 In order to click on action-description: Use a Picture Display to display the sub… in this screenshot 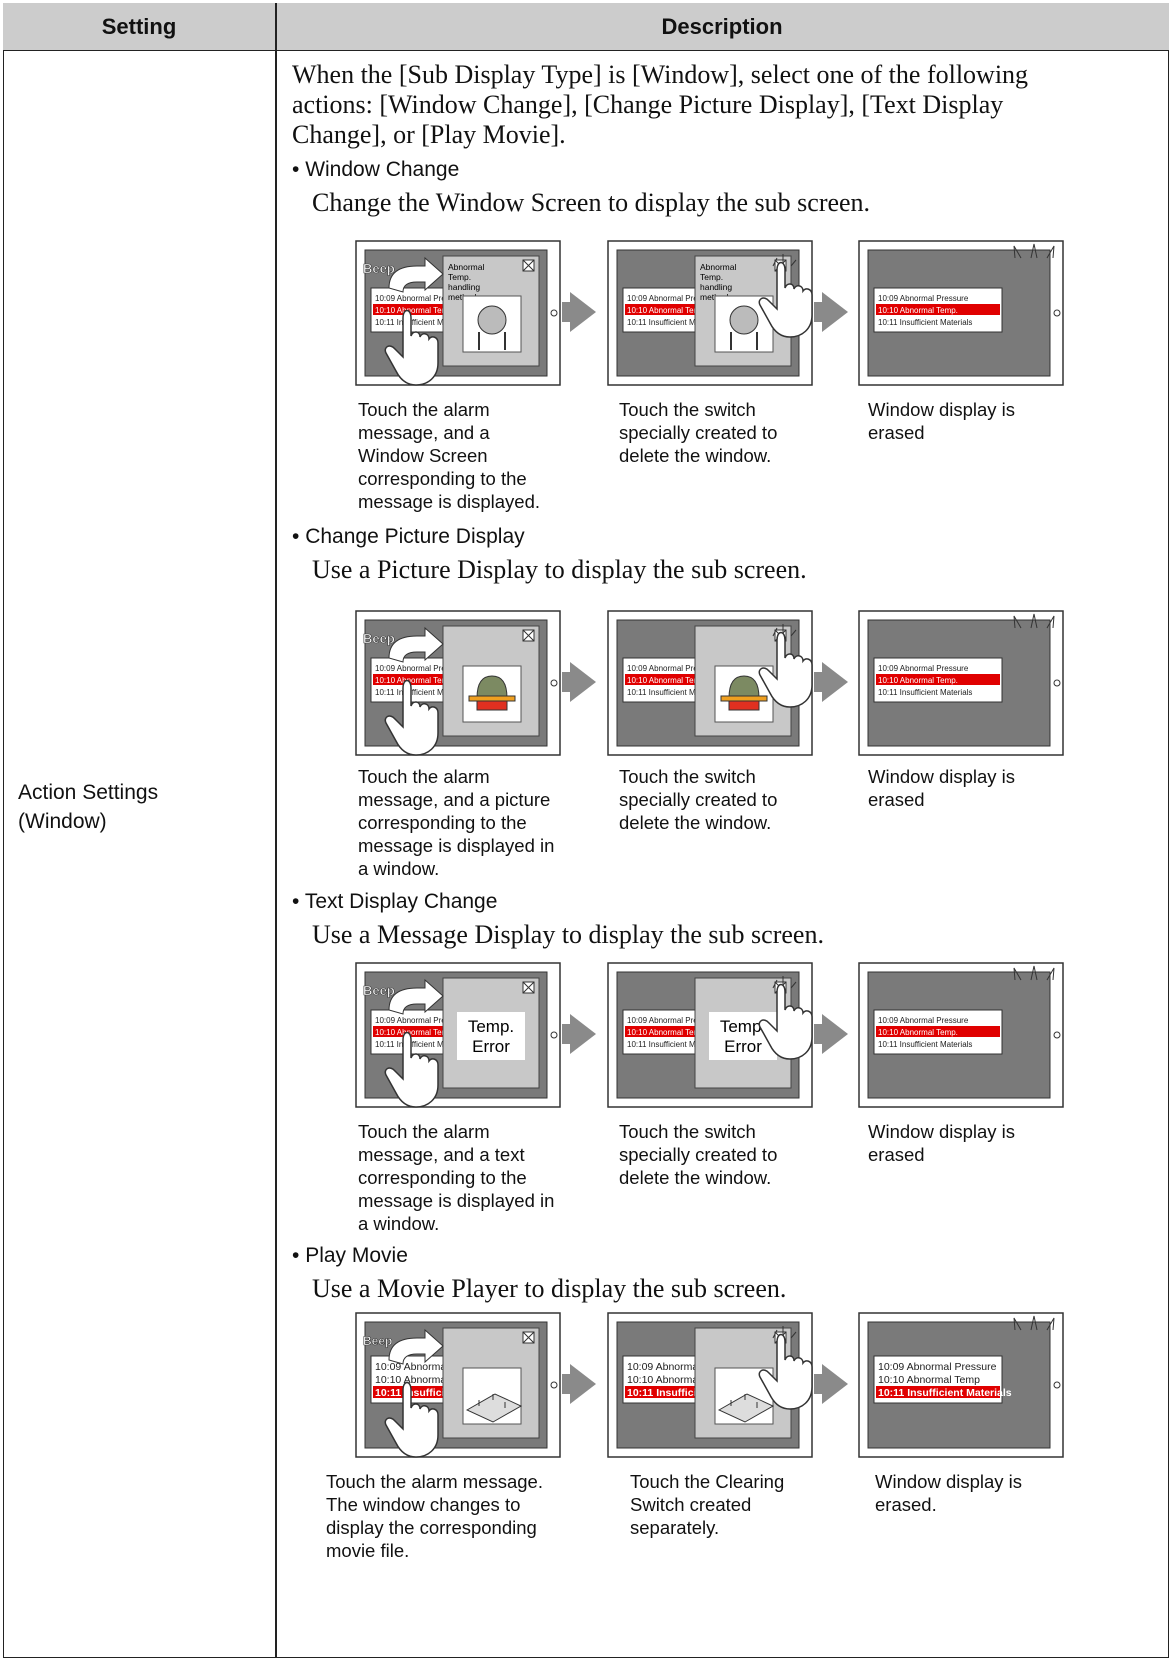, I will do `click(559, 569)`.